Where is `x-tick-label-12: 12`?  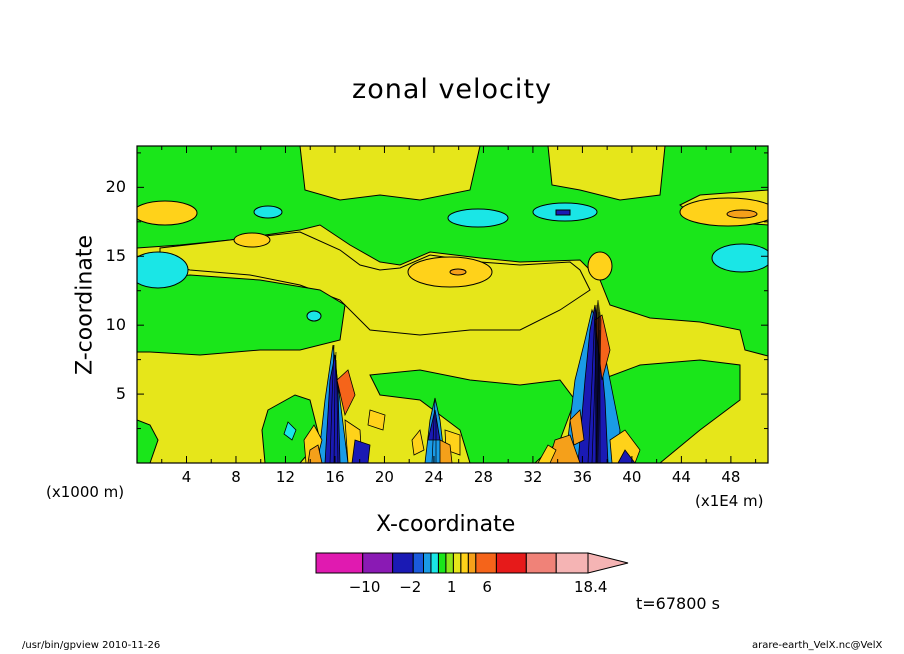 x-tick-label-12: 12 is located at coordinates (285, 477).